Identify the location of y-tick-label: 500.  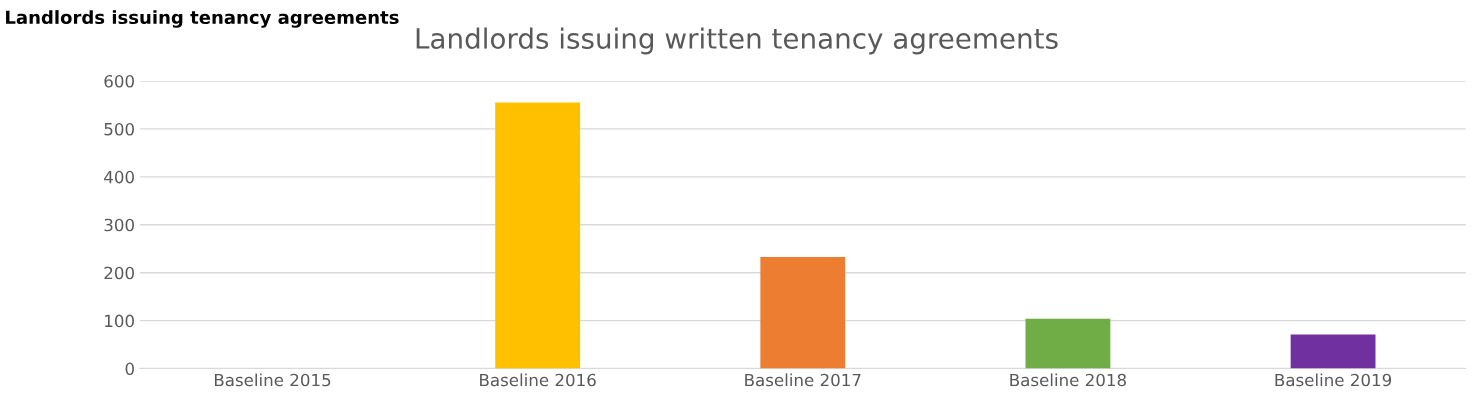
(119, 129).